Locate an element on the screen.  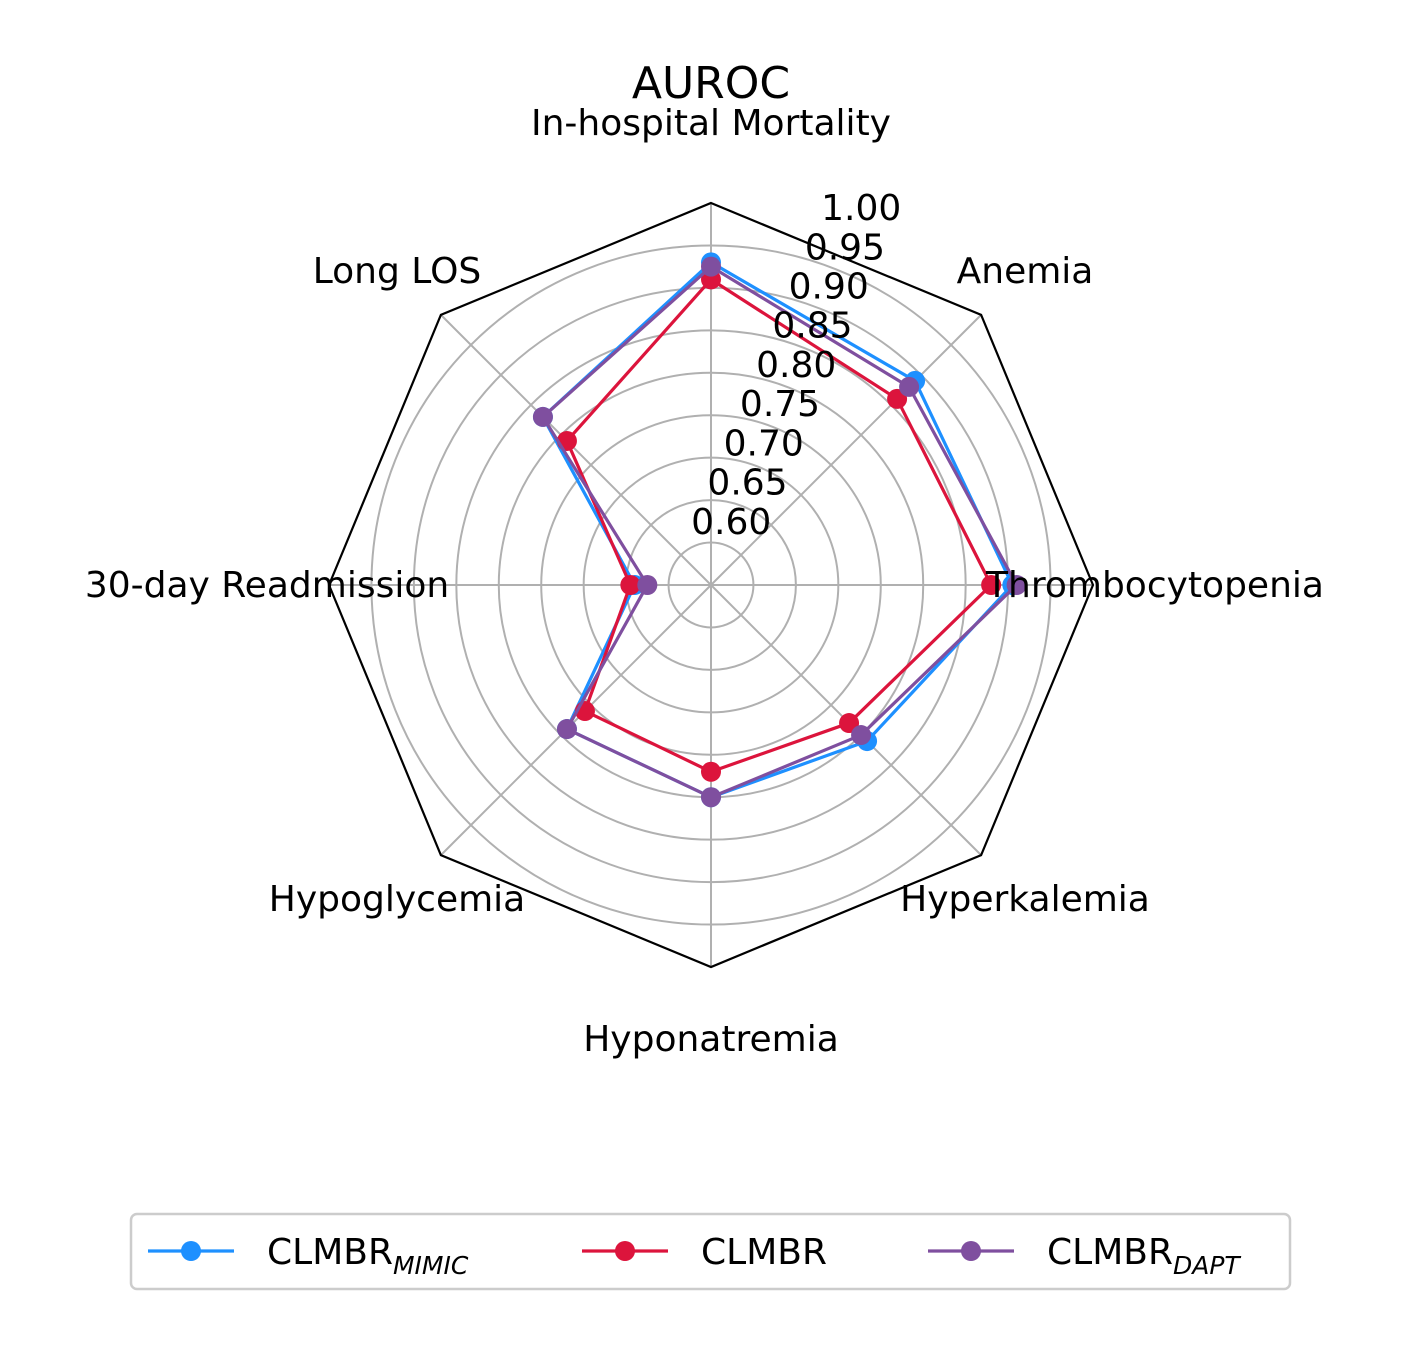
tick-label: 0.80 is located at coordinates (796, 365).